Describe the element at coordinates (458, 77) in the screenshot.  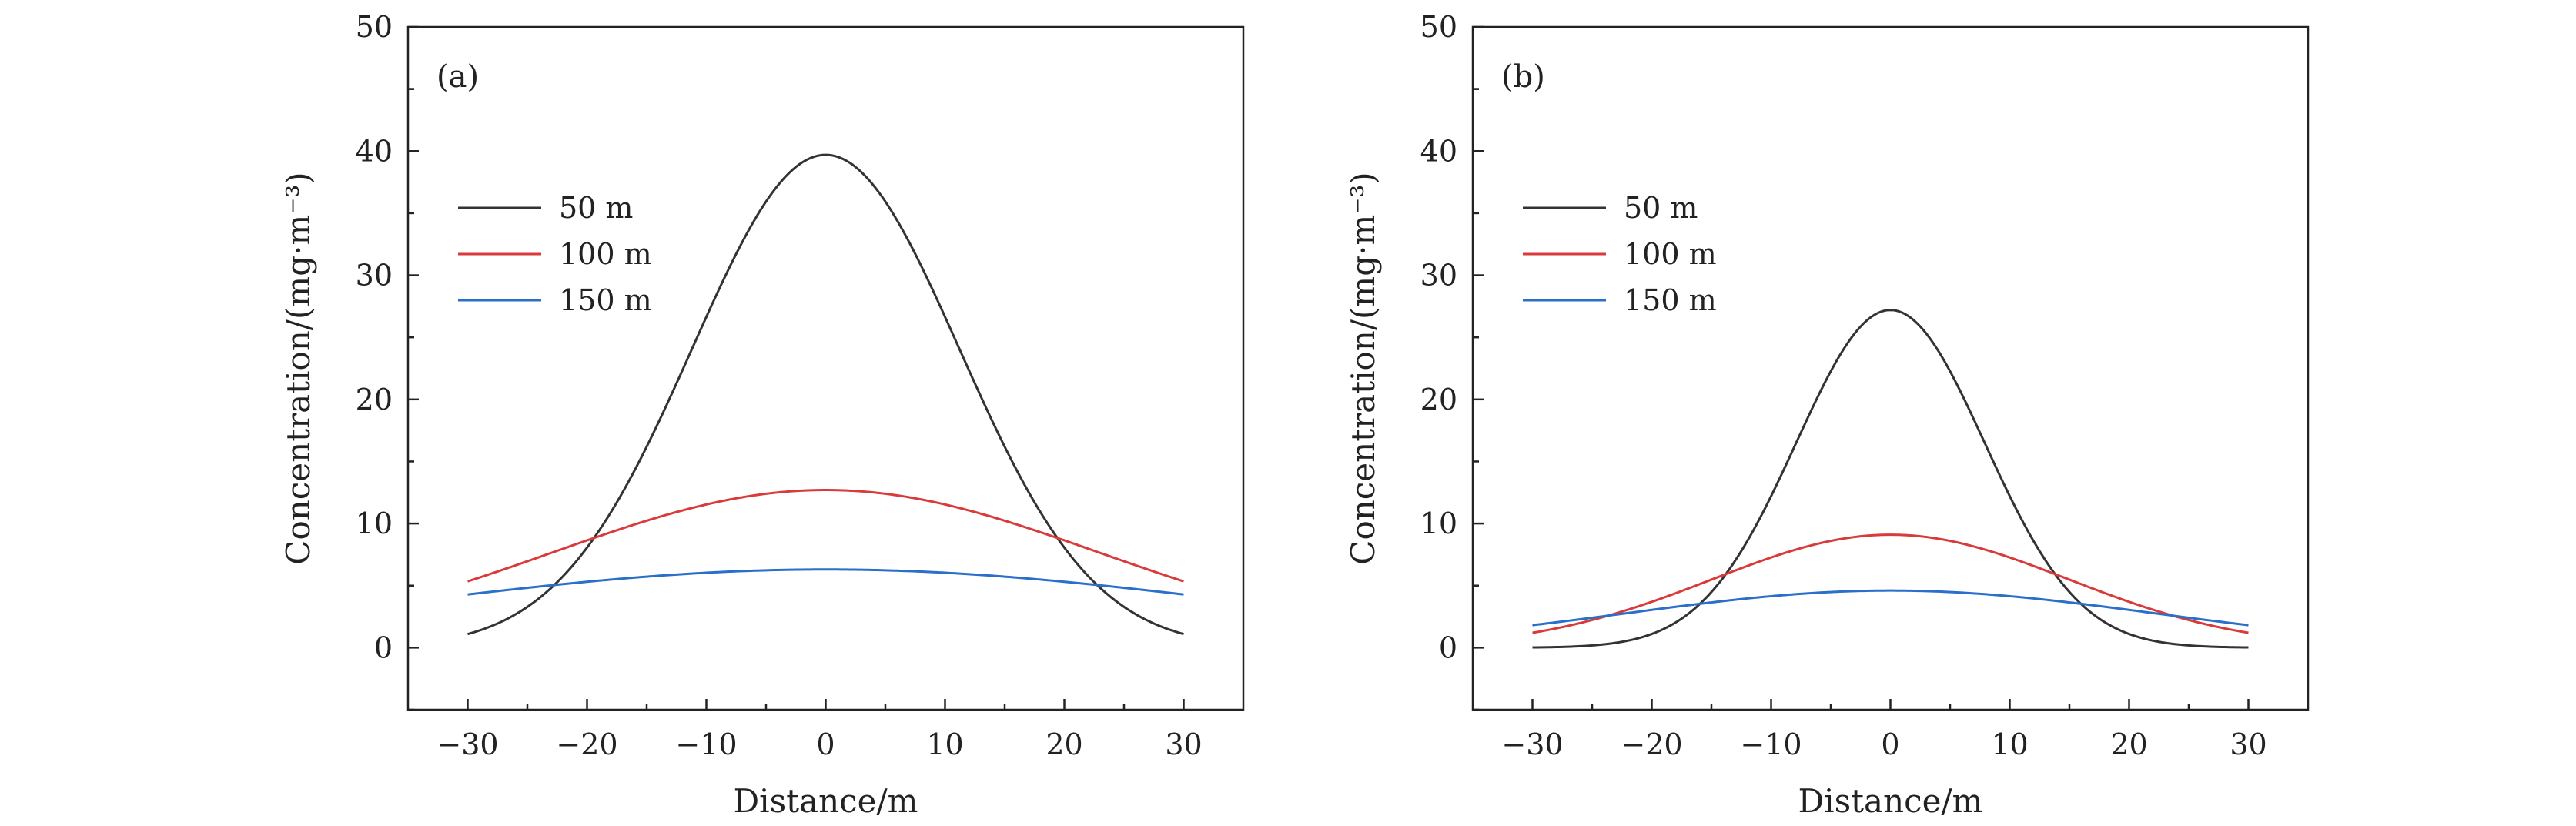
I see `panel-label: (a)` at that location.